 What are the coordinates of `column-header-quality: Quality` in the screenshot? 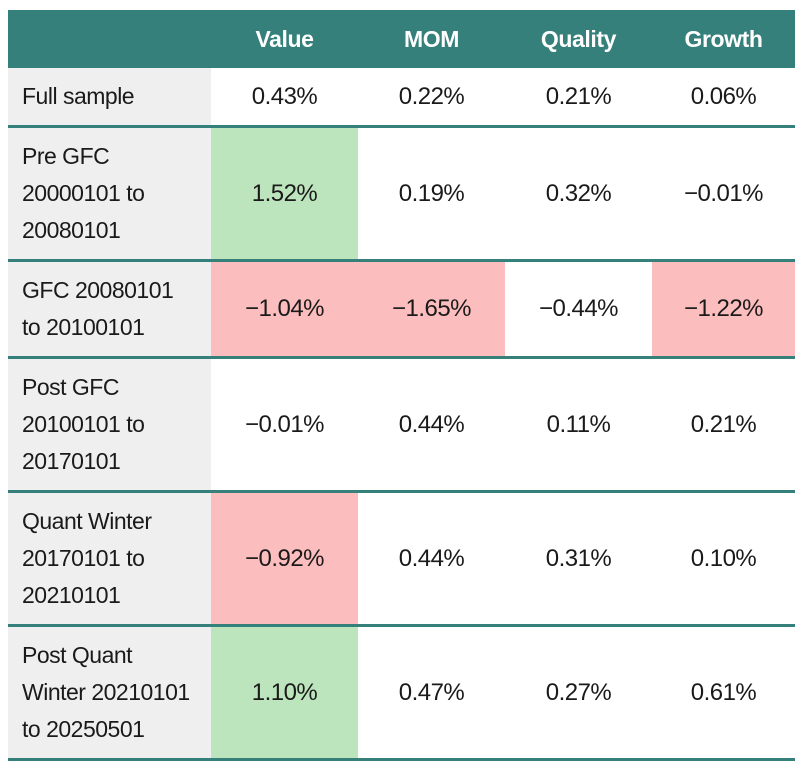 It's located at (578, 39).